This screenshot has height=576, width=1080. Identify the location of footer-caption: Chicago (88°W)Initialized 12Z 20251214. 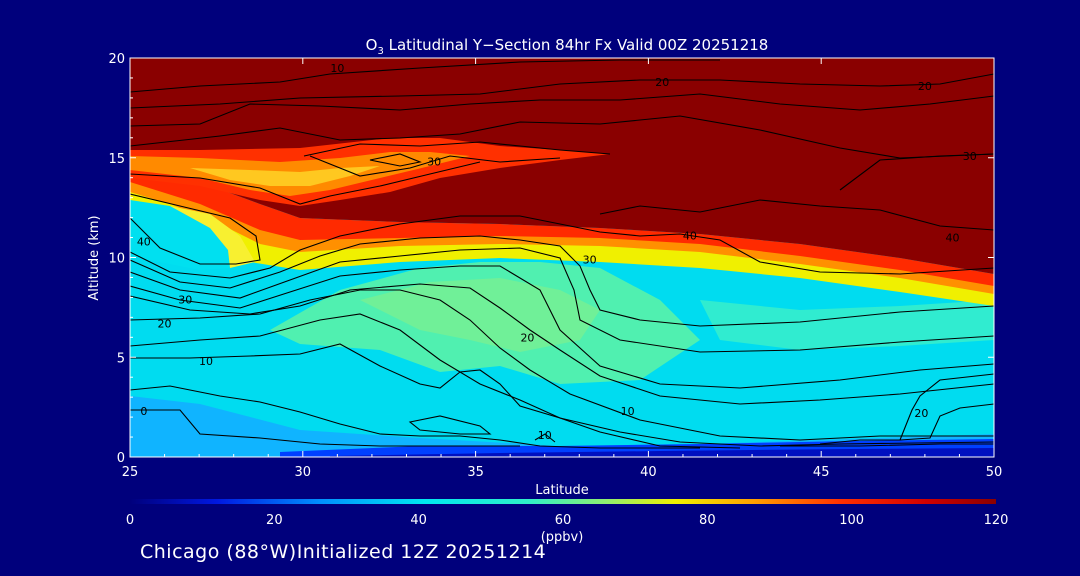
(343, 552).